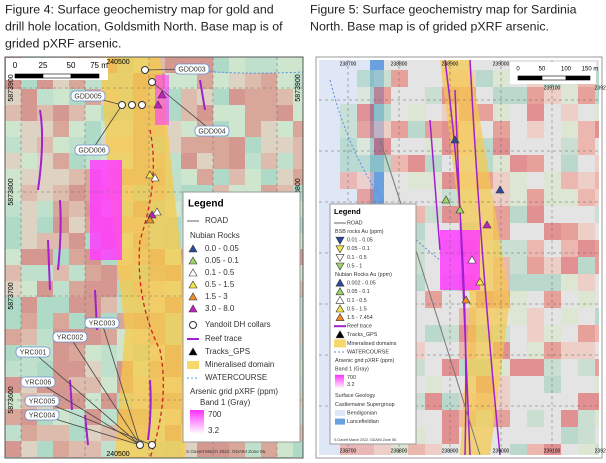  What do you see at coordinates (222, 260) in the screenshot?
I see `legend-label: 0.05 - 0.1` at bounding box center [222, 260].